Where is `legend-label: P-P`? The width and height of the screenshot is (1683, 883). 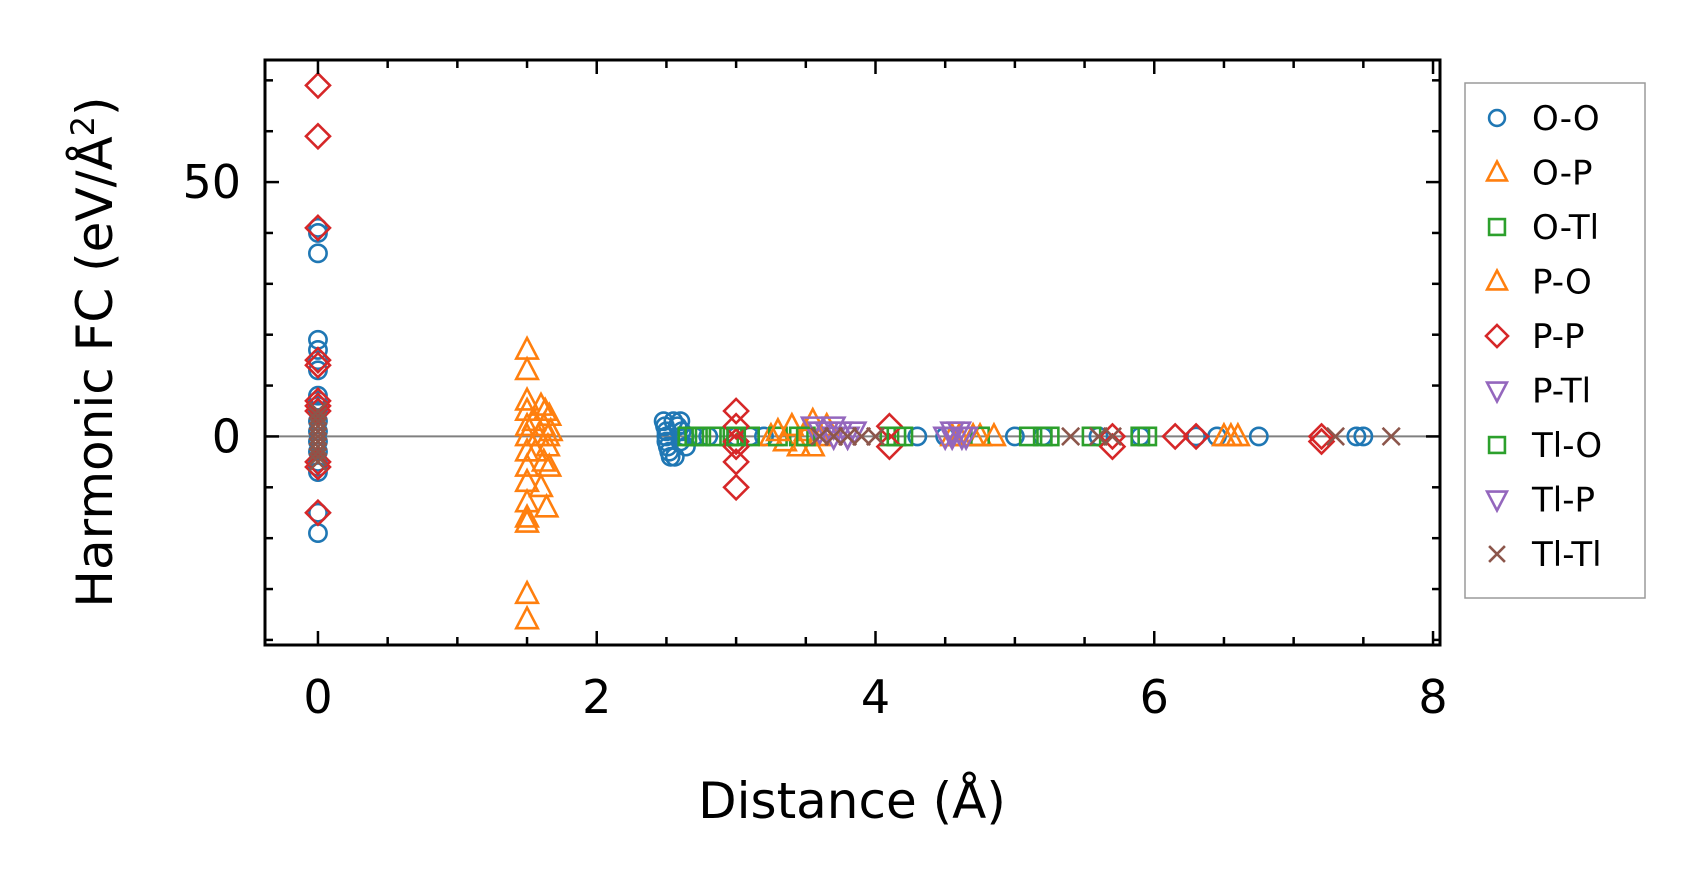
legend-label: P-P is located at coordinates (1558, 337).